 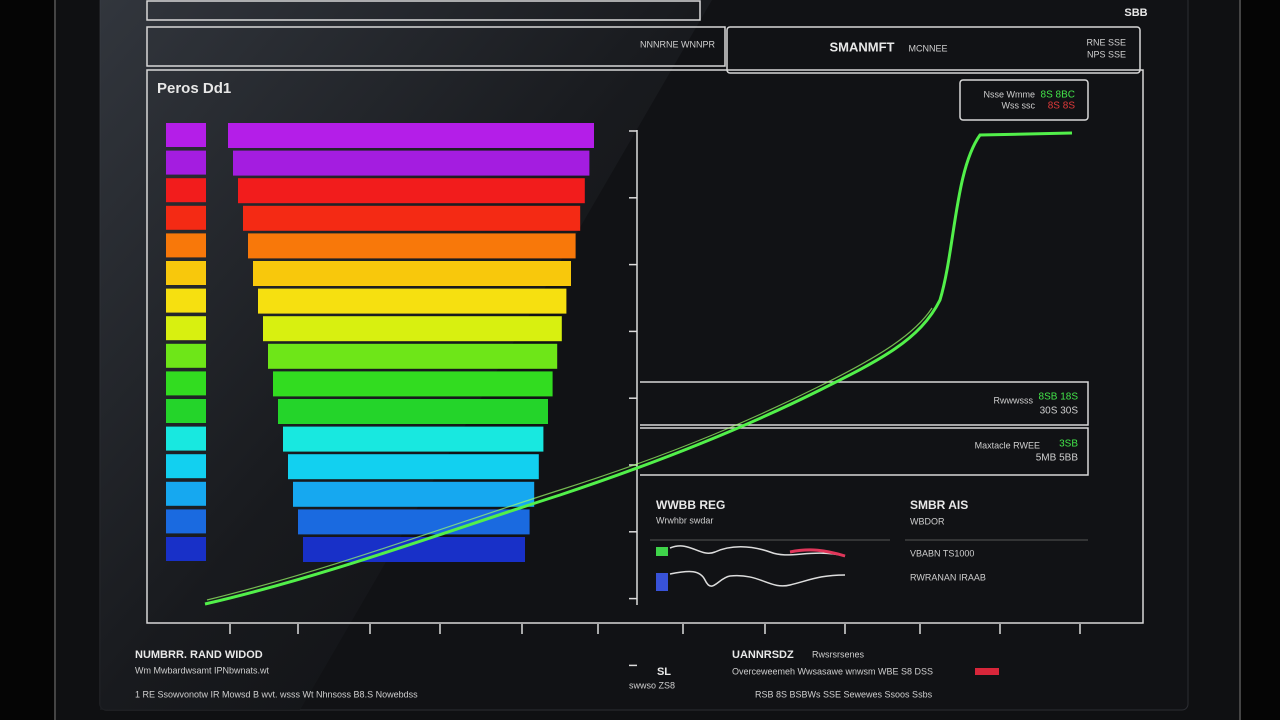 I want to click on legend-label: Rwwwsss, so click(x=1014, y=400).